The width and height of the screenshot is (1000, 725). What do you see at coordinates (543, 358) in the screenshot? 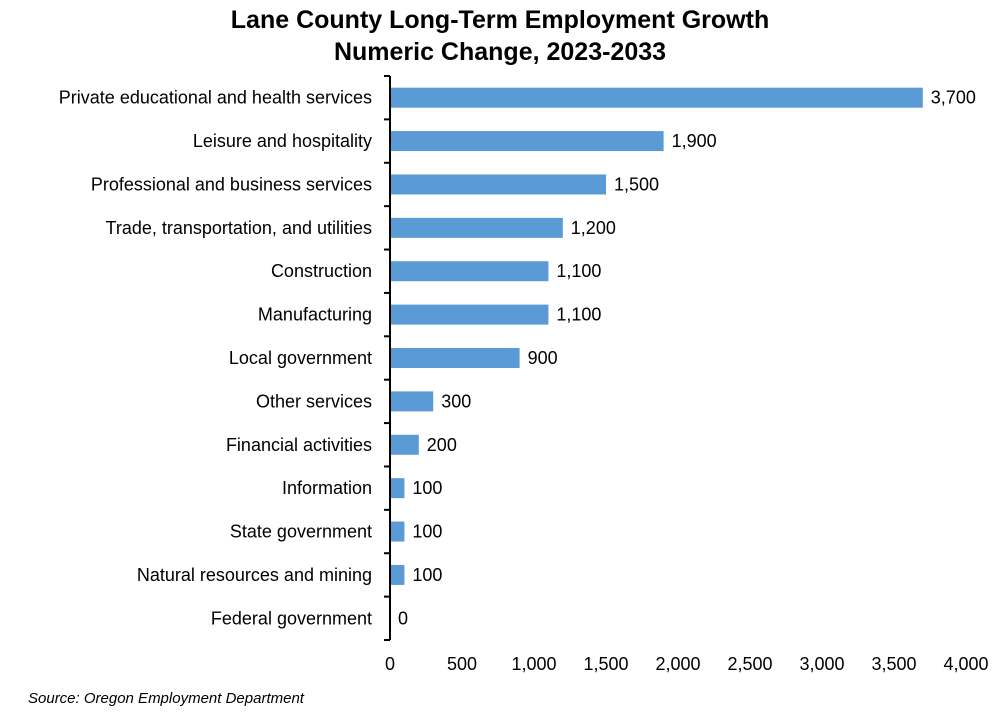
I see `data-label: 900` at bounding box center [543, 358].